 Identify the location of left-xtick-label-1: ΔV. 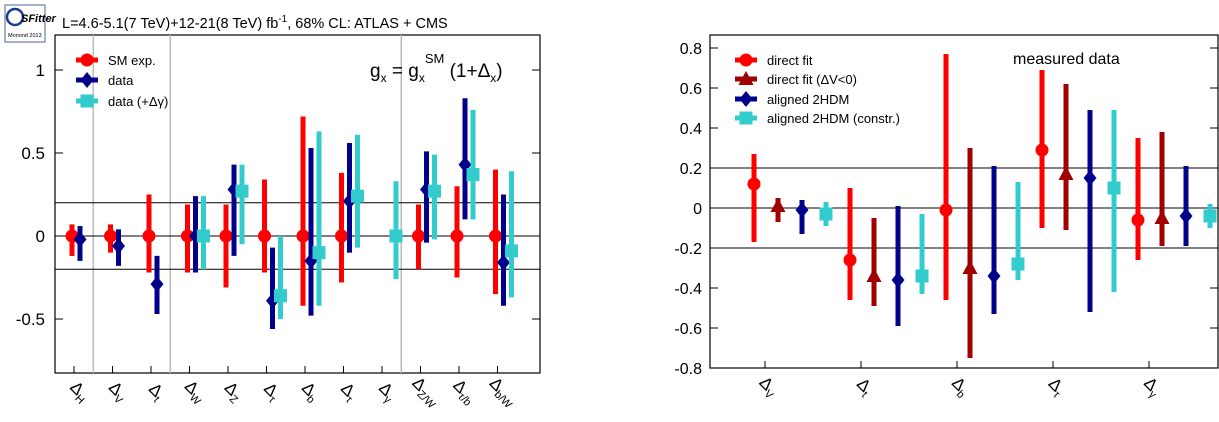
(117, 392).